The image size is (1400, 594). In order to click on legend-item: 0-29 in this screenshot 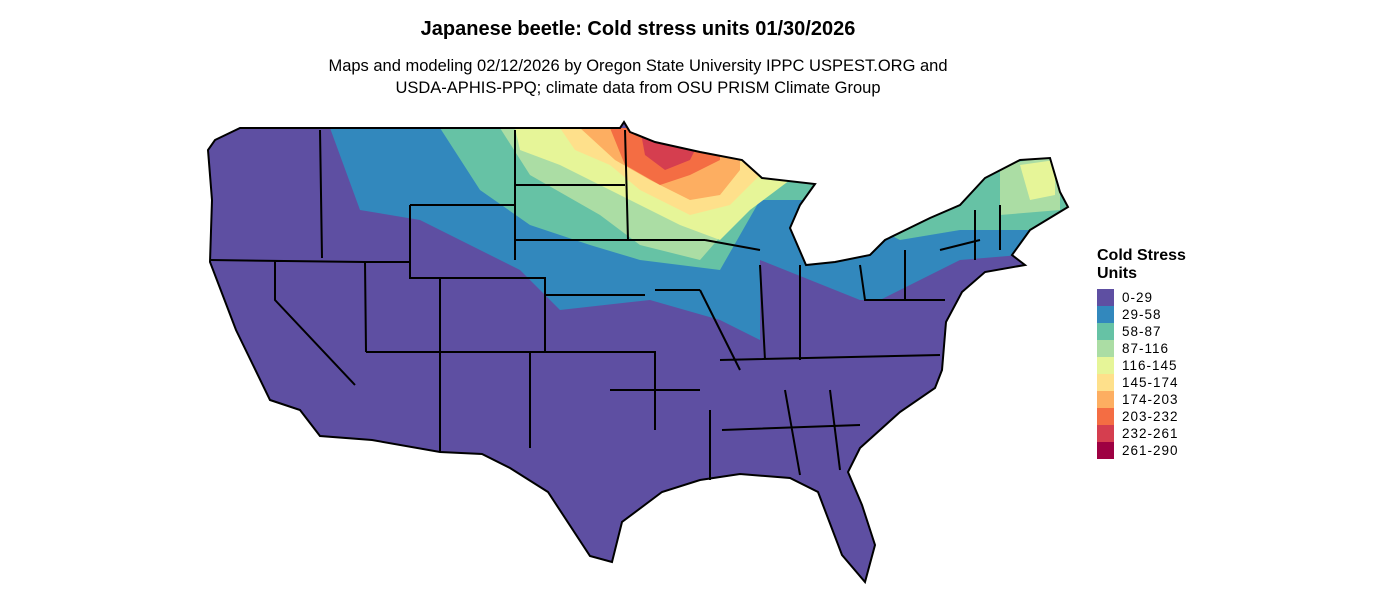, I will do `click(1141, 297)`.